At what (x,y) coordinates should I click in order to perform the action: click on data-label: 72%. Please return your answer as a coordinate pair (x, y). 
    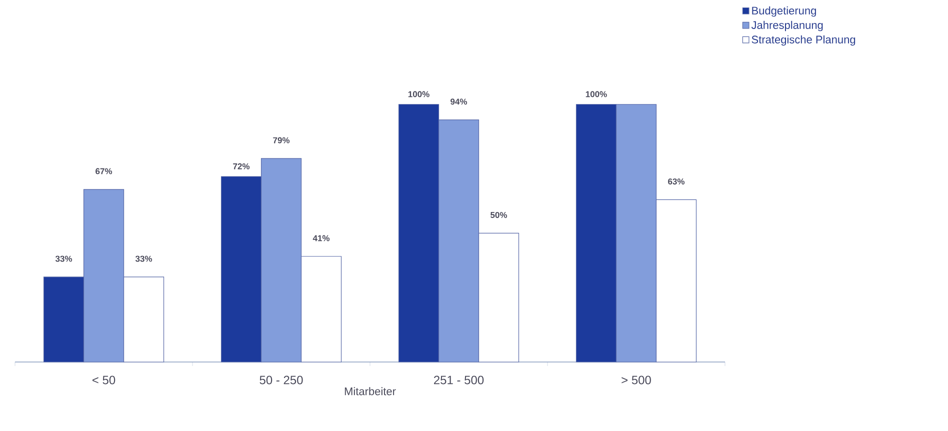
    Looking at the image, I should click on (241, 166).